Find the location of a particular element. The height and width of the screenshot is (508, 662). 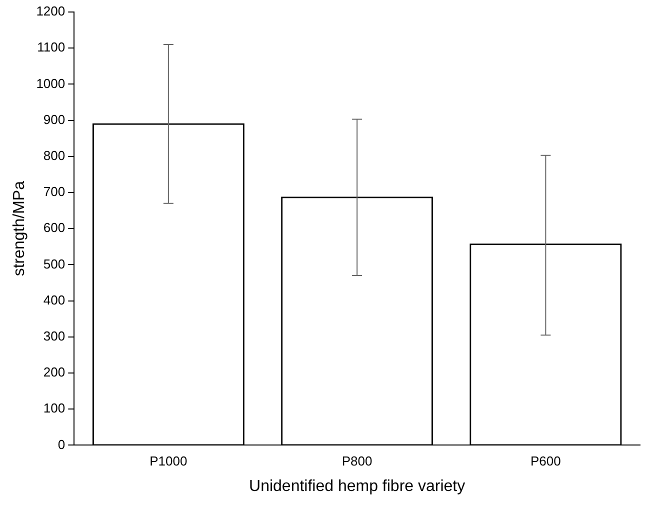

y-tick-label: 0 is located at coordinates (62, 444).